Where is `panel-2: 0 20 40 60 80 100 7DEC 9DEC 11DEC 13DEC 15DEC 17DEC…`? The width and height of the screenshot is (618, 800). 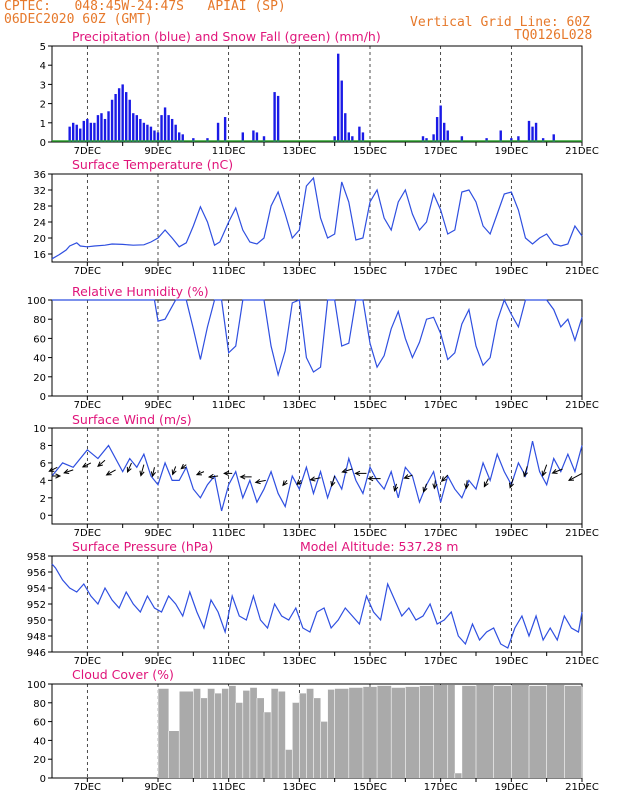
panel-2: 0 20 40 60 80 100 7DEC 9DEC 11DEC 13DEC 15DEC 17DEC… is located at coordinates (313, 347).